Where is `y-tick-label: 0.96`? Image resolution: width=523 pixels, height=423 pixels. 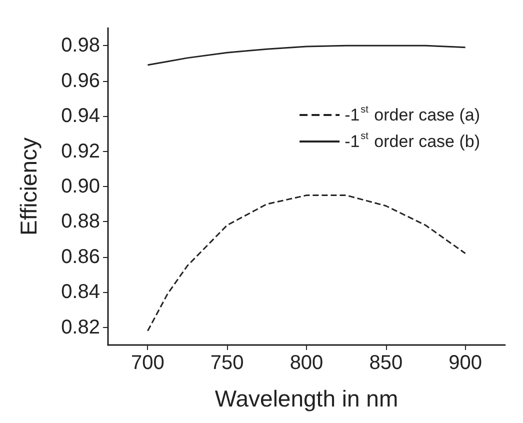
y-tick-label: 0.96 is located at coordinates (80, 81).